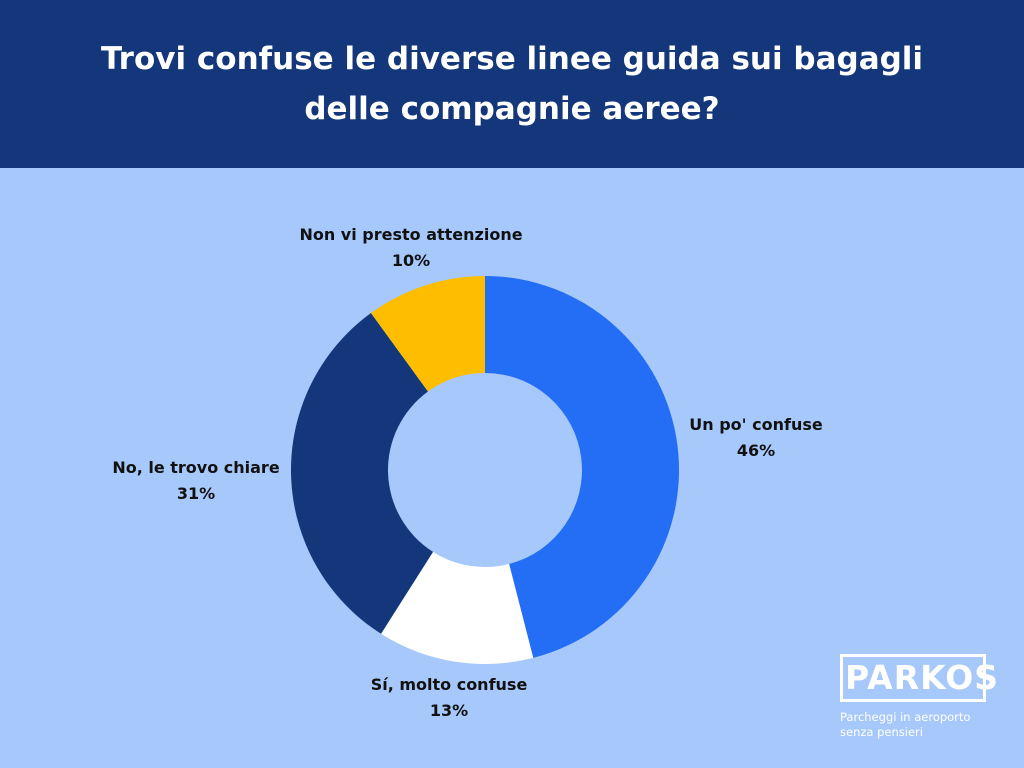 Image resolution: width=1024 pixels, height=768 pixels. Describe the element at coordinates (410, 234) in the screenshot. I see `slice-label-text: Non vi presto attenzione` at that location.